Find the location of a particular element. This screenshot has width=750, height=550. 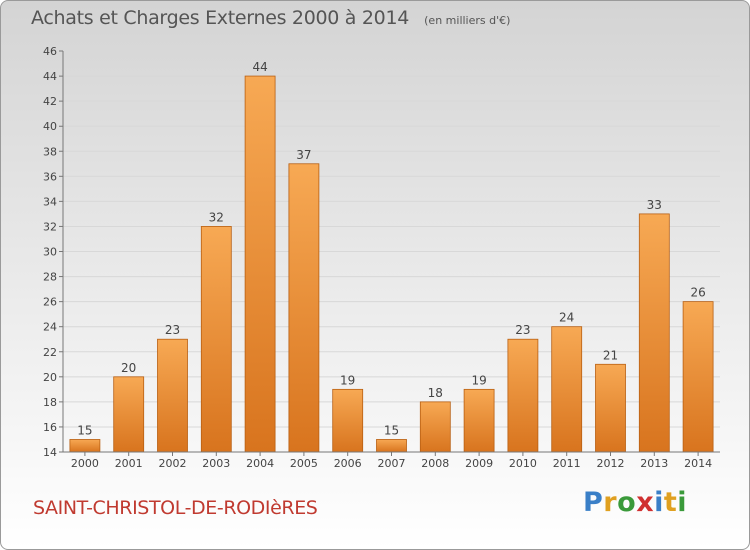

logo-letter: r is located at coordinates (610, 502).